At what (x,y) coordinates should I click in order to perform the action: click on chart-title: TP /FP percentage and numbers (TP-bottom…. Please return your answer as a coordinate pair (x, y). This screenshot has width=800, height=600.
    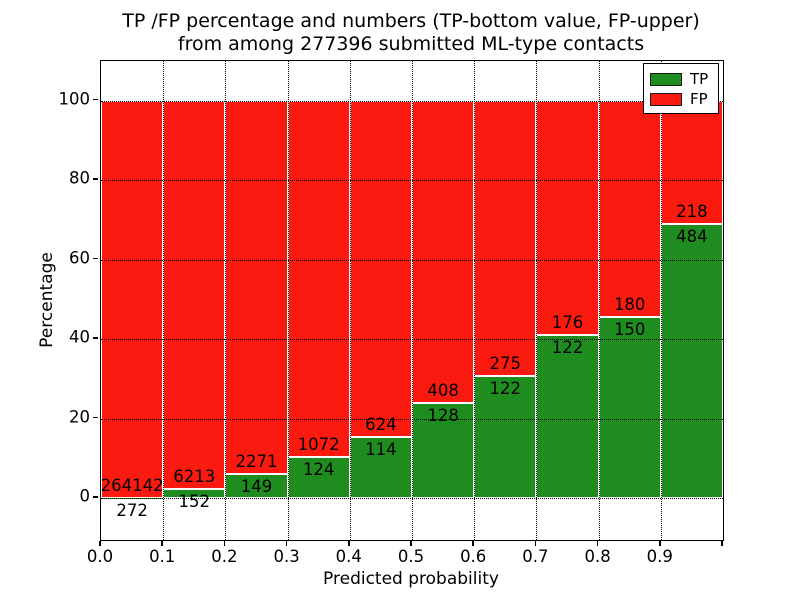
    Looking at the image, I should click on (411, 33).